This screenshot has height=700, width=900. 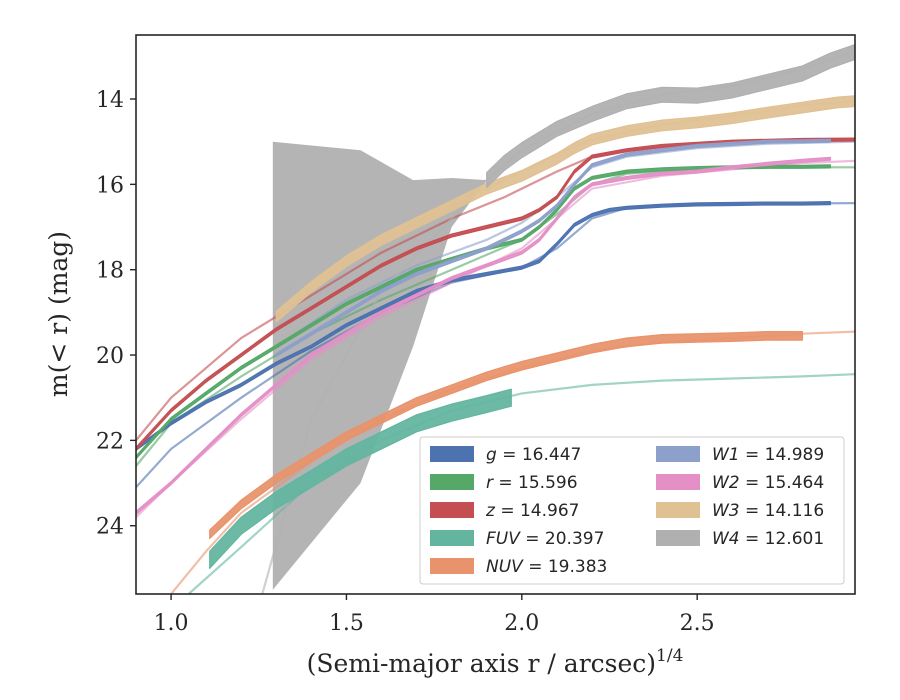 What do you see at coordinates (545, 539) in the screenshot?
I see `legend-label-fuv: FUV = 20.397` at bounding box center [545, 539].